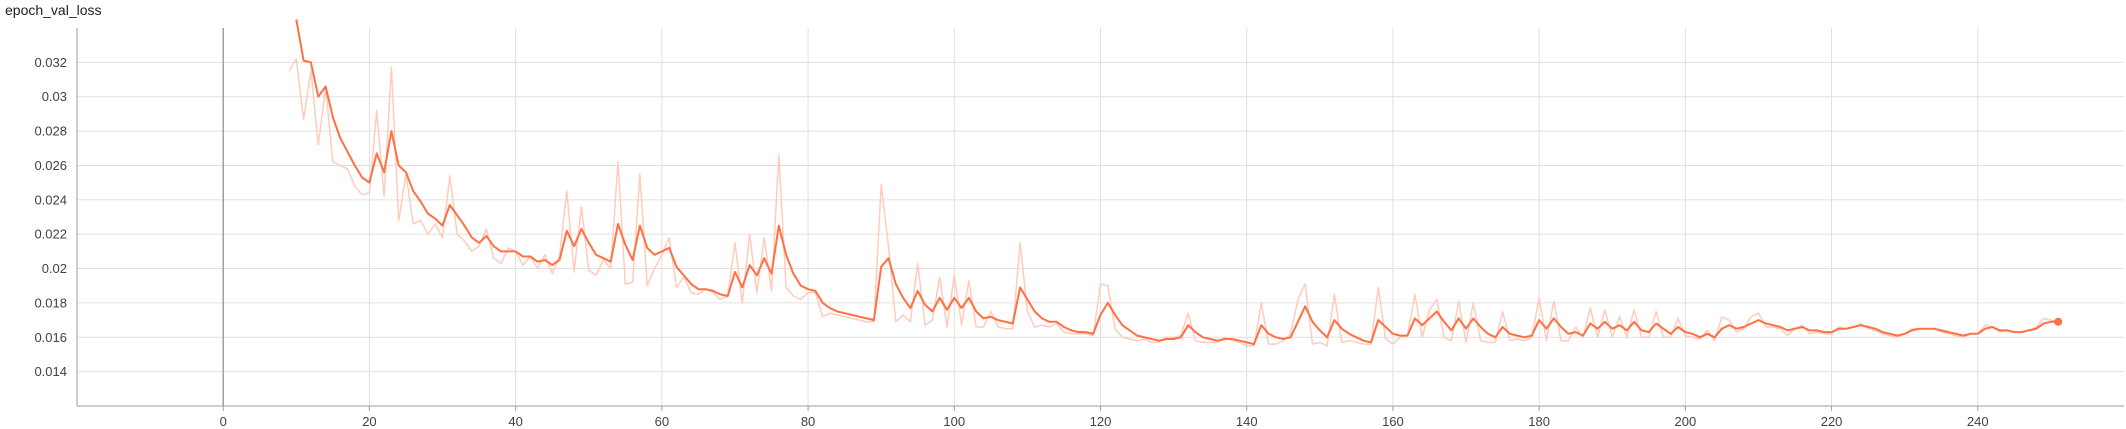  Describe the element at coordinates (808, 421) in the screenshot. I see `x-tick-label: 80` at that location.